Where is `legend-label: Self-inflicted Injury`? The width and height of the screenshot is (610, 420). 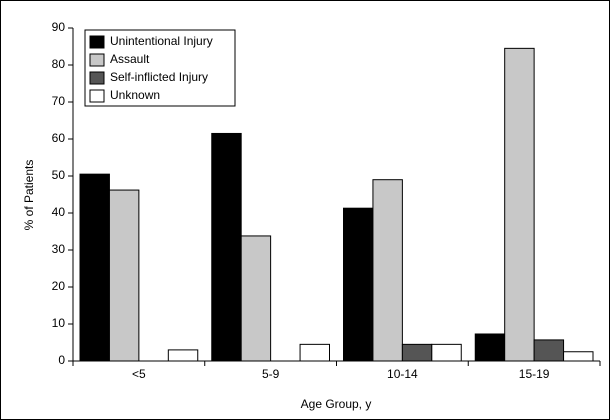 legend-label: Self-inflicted Injury is located at coordinates (159, 77).